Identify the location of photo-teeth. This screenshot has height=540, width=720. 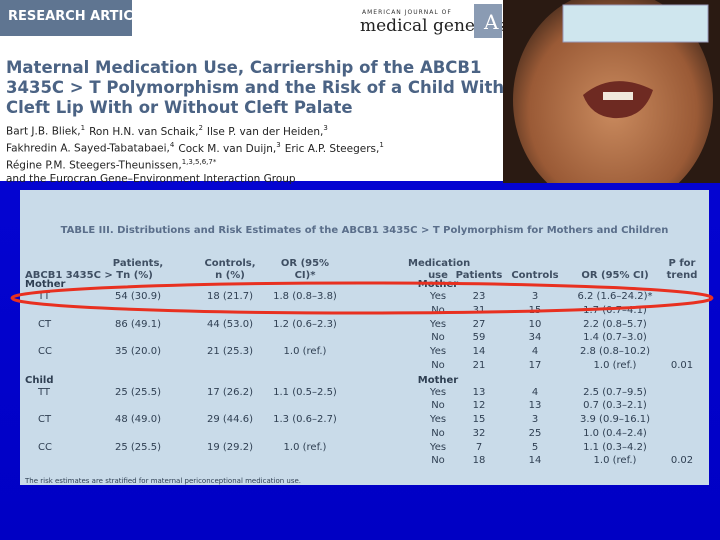
(618, 96).